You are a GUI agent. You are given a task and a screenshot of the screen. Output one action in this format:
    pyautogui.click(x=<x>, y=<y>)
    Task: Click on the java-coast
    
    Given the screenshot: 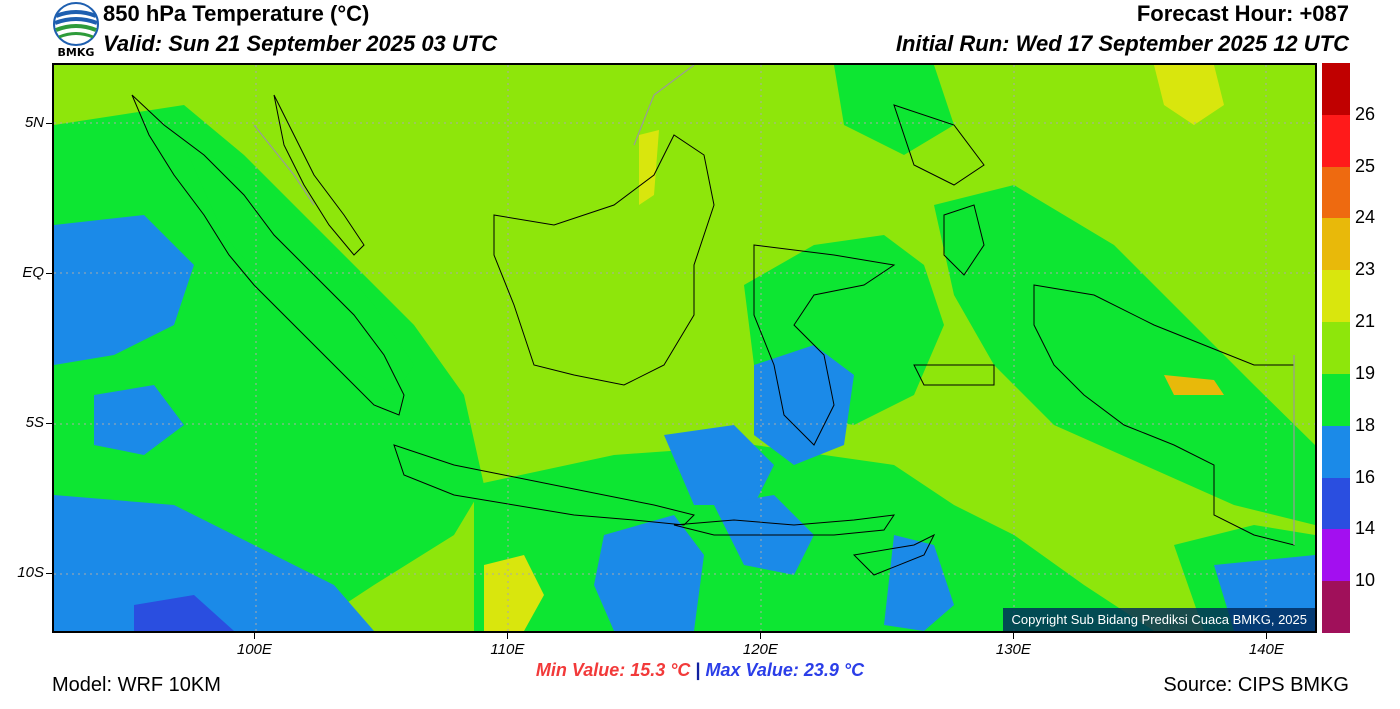 What is the action you would take?
    pyautogui.click(x=544, y=485)
    